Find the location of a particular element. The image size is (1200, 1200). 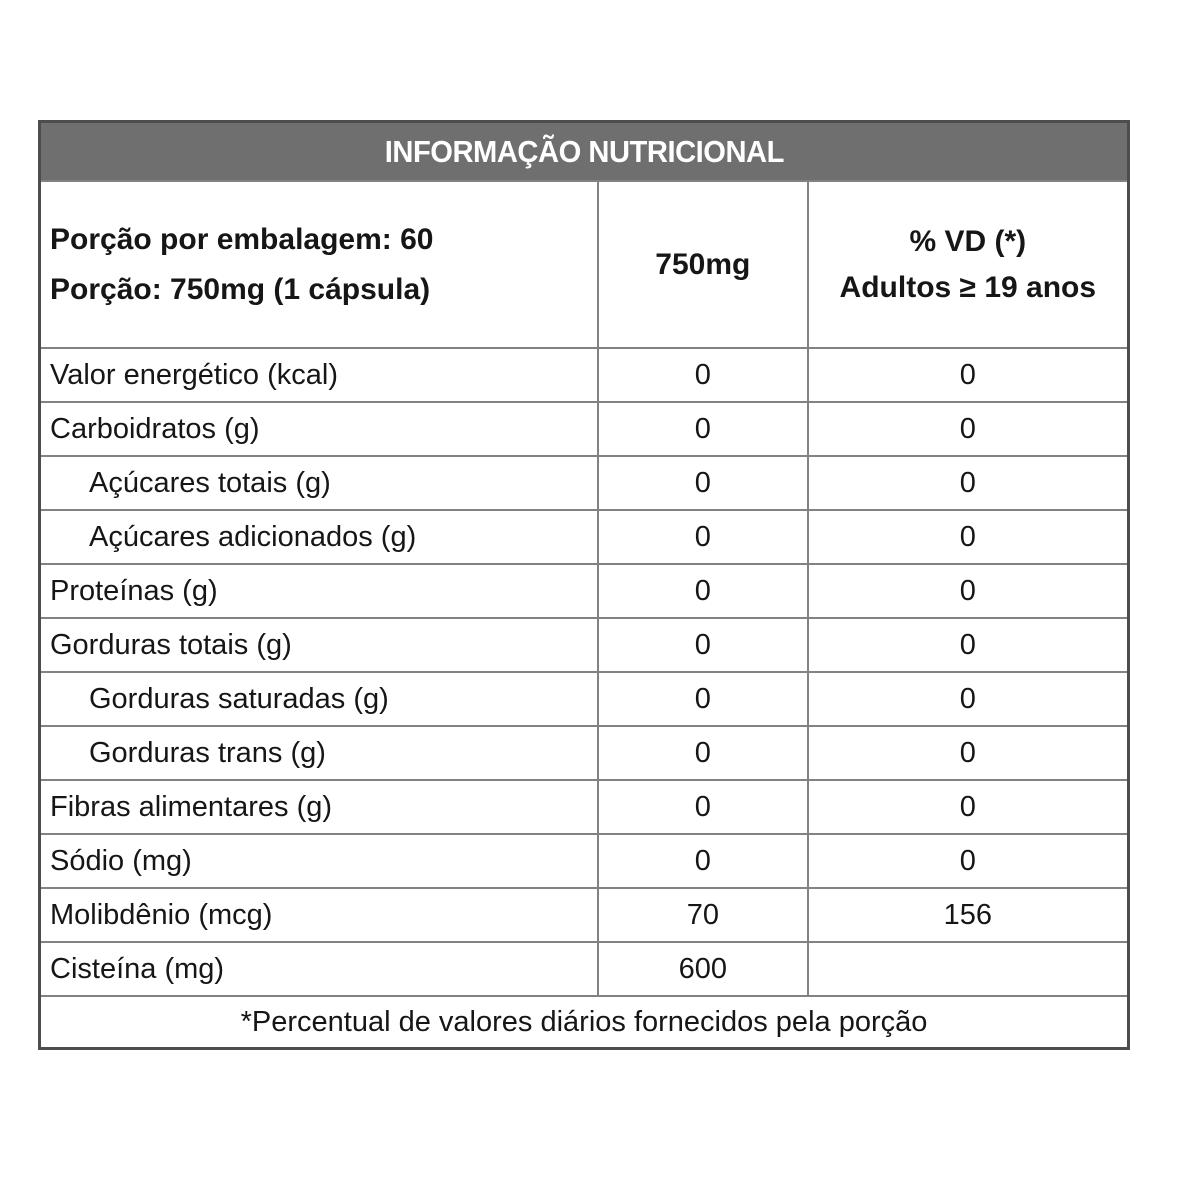

nutrient-label: Carboidratos (g) is located at coordinates (155, 428).